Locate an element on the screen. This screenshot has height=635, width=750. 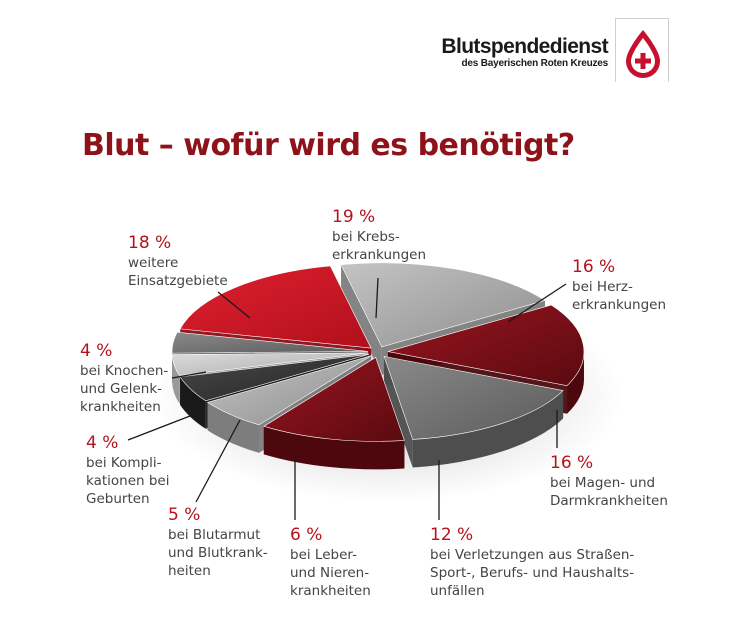
slice-percent: 18 % is located at coordinates (150, 243).